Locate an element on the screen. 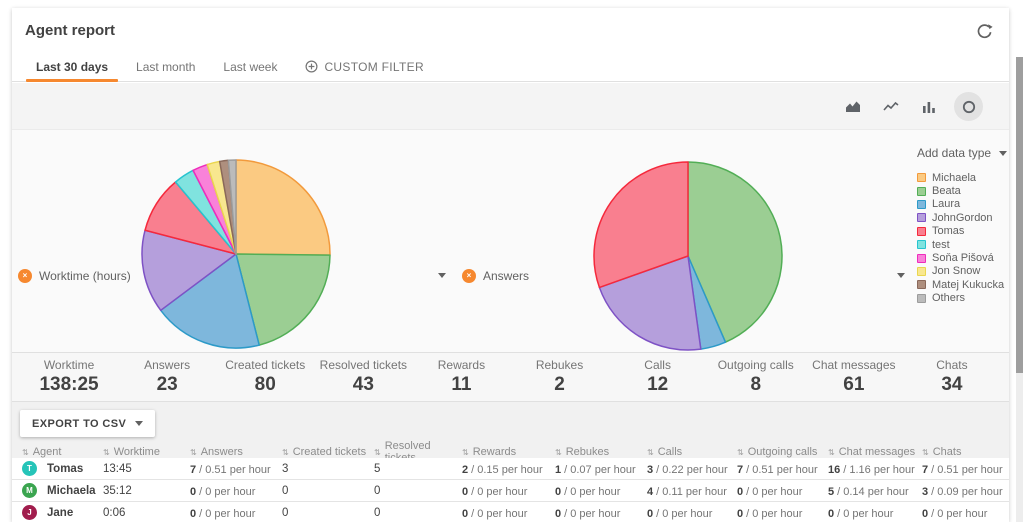 Image resolution: width=1024 pixels, height=522 pixels. column-header-created-tickets: ⇅ Created tickets is located at coordinates (328, 452).